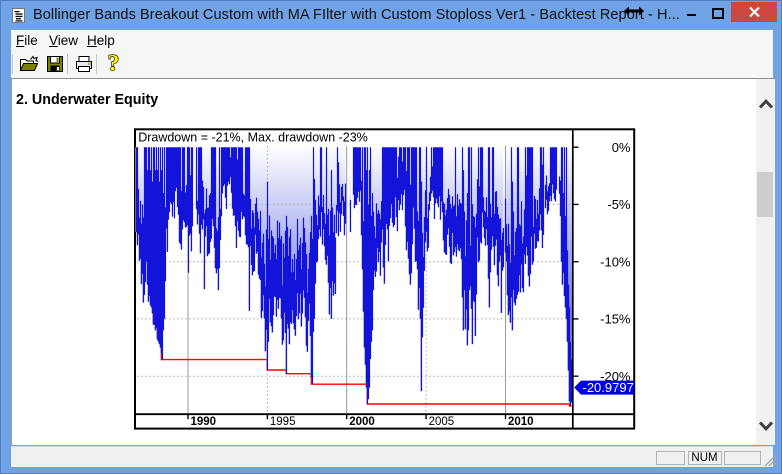 Image resolution: width=782 pixels, height=474 pixels. I want to click on svg-text: 1990, so click(204, 422).